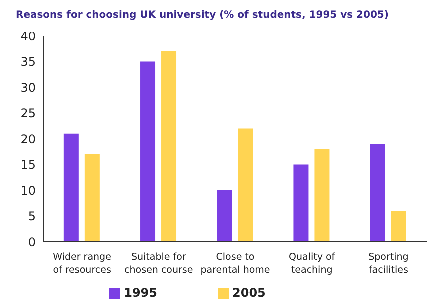 The width and height of the screenshot is (445, 306). I want to click on x-tick-label: Close to parental home, so click(235, 264).